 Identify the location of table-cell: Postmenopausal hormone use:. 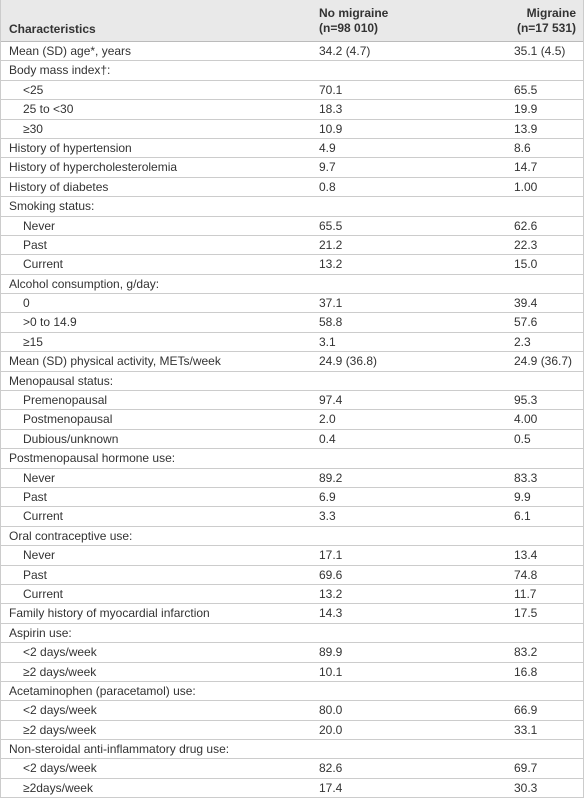
(92, 458).